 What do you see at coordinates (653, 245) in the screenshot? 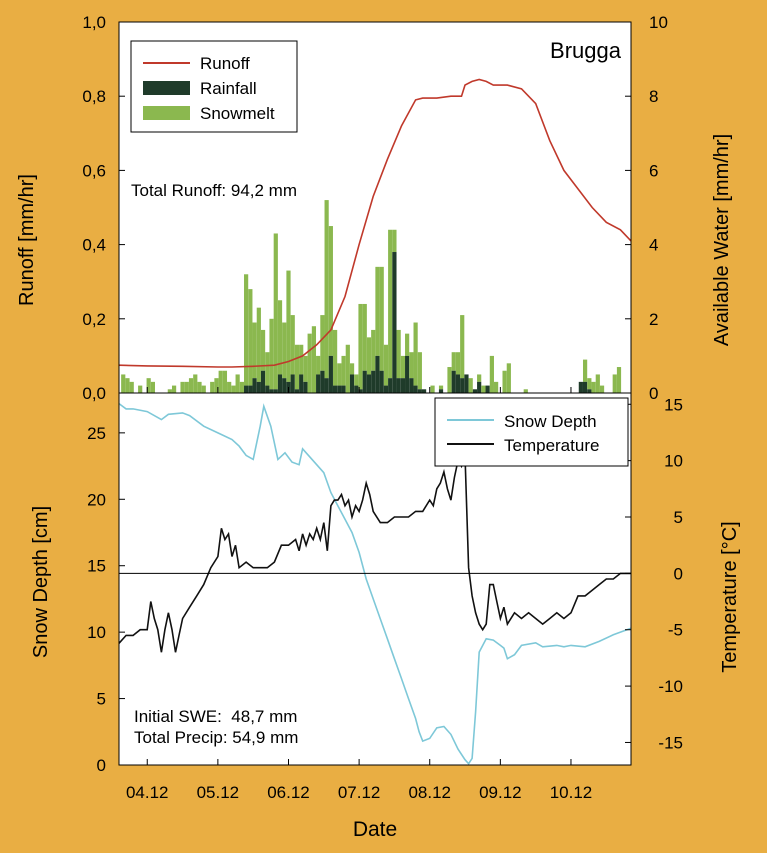
I see `available-water-tick-label: 4` at bounding box center [653, 245].